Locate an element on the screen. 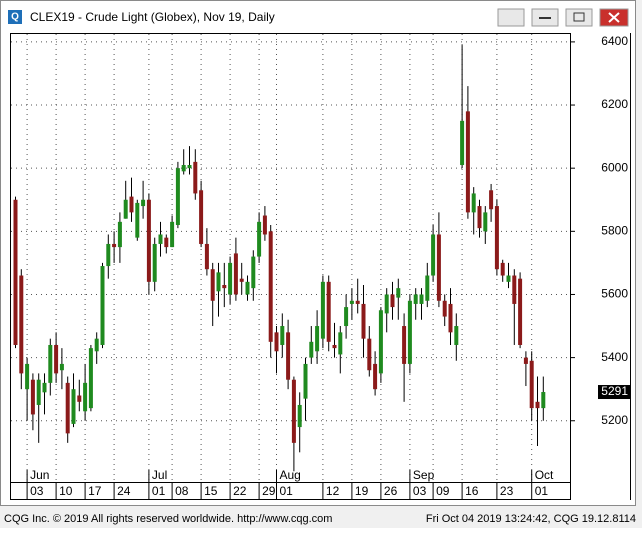 This screenshot has height=533, width=642. x-tick-label: 16 is located at coordinates (472, 491).